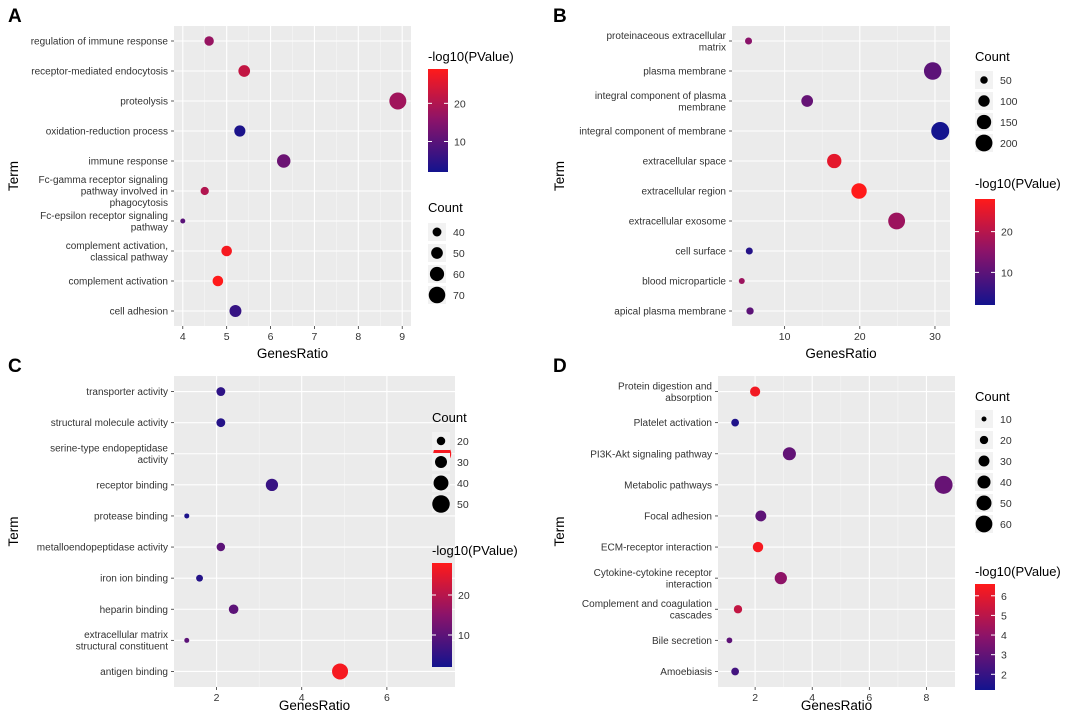  Describe the element at coordinates (126, 635) in the screenshot. I see `term-label-line: extracellular matrix` at that location.